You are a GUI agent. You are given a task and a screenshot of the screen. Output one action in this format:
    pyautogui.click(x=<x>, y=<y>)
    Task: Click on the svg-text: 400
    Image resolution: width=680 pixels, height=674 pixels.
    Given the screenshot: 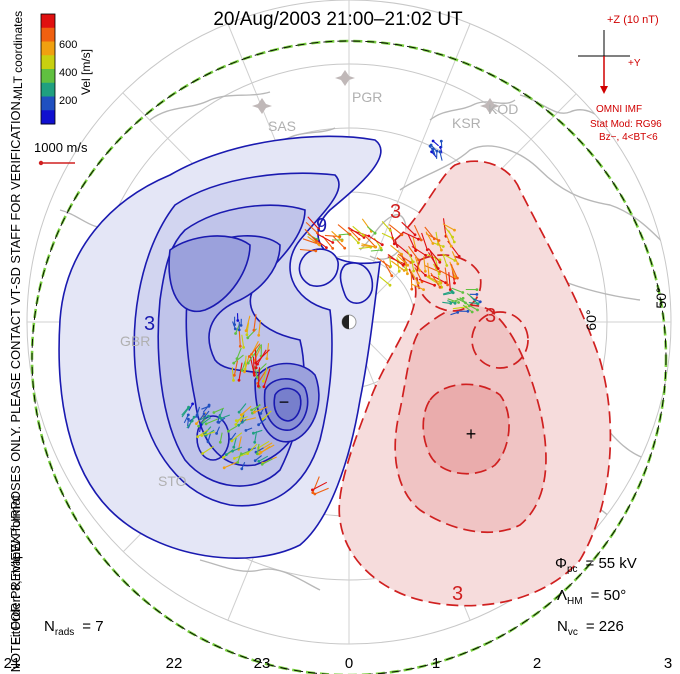 What is the action you would take?
    pyautogui.click(x=68, y=73)
    